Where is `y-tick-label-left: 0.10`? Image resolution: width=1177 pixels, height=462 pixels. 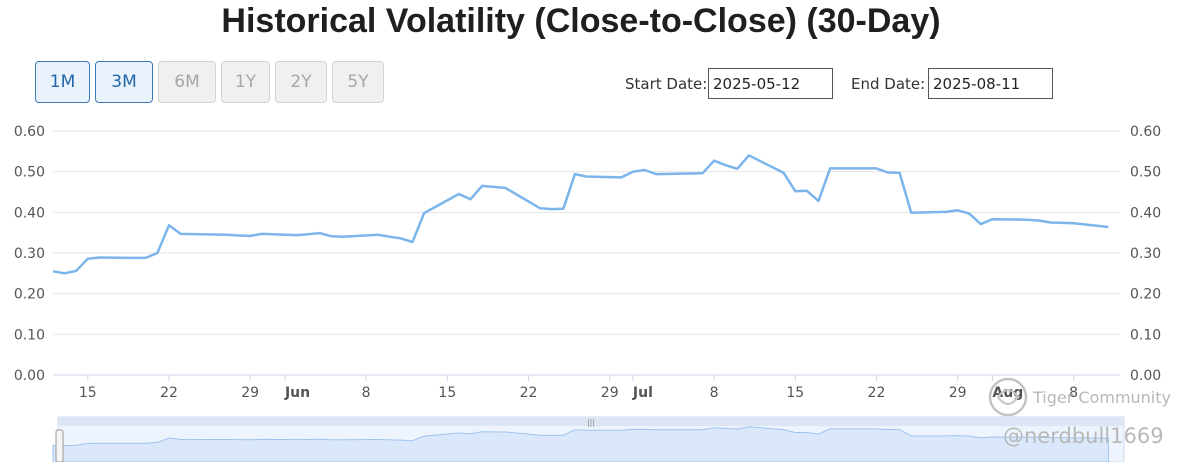
y-tick-label-left: 0.10 is located at coordinates (29, 335).